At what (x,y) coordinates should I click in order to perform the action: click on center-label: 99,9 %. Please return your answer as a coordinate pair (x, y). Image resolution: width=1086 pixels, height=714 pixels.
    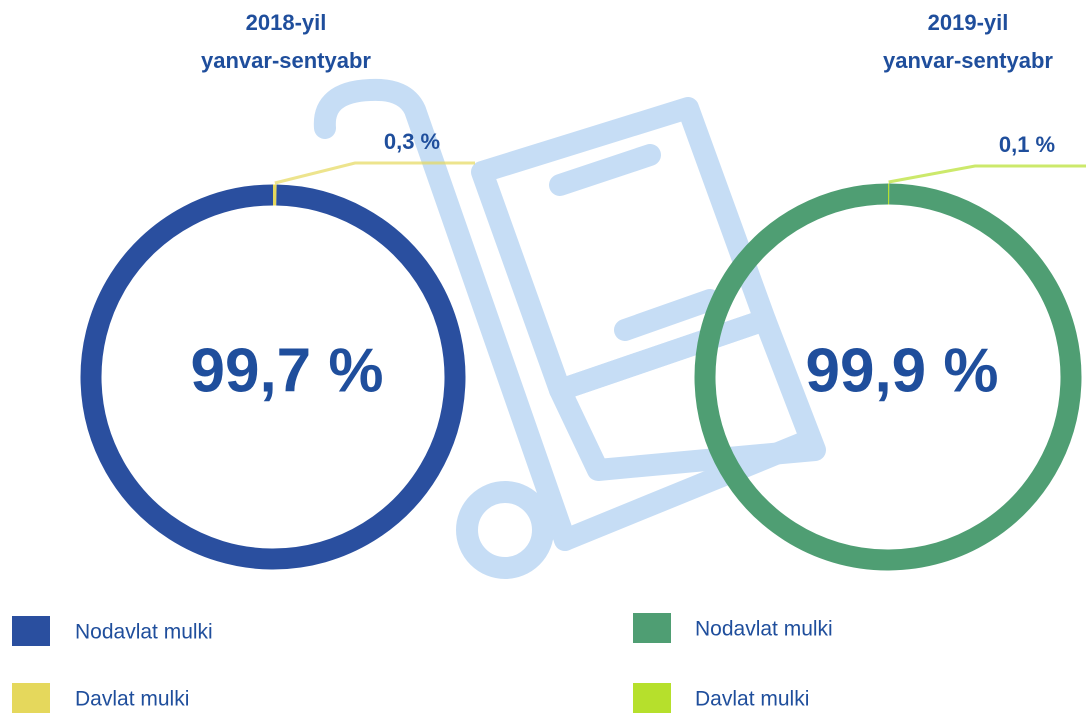
    Looking at the image, I should click on (901, 370).